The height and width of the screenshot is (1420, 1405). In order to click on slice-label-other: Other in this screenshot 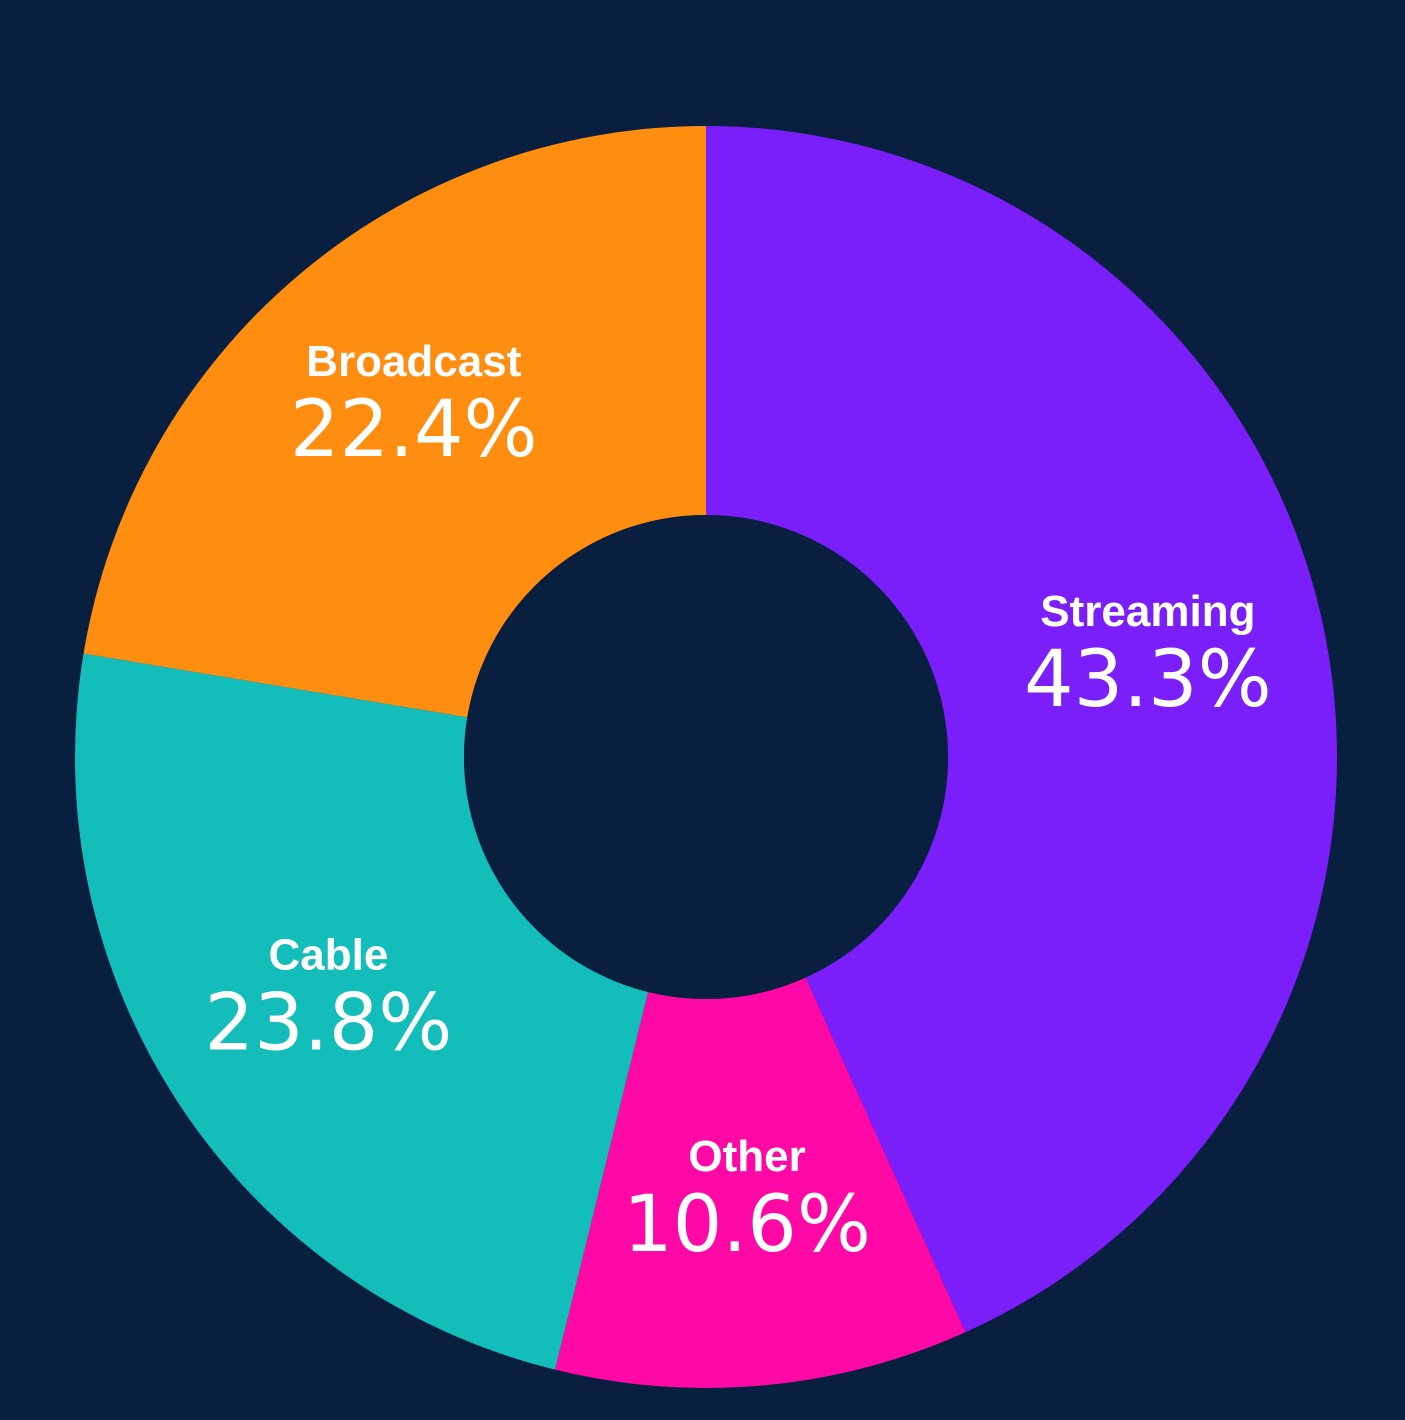, I will do `click(746, 1156)`.